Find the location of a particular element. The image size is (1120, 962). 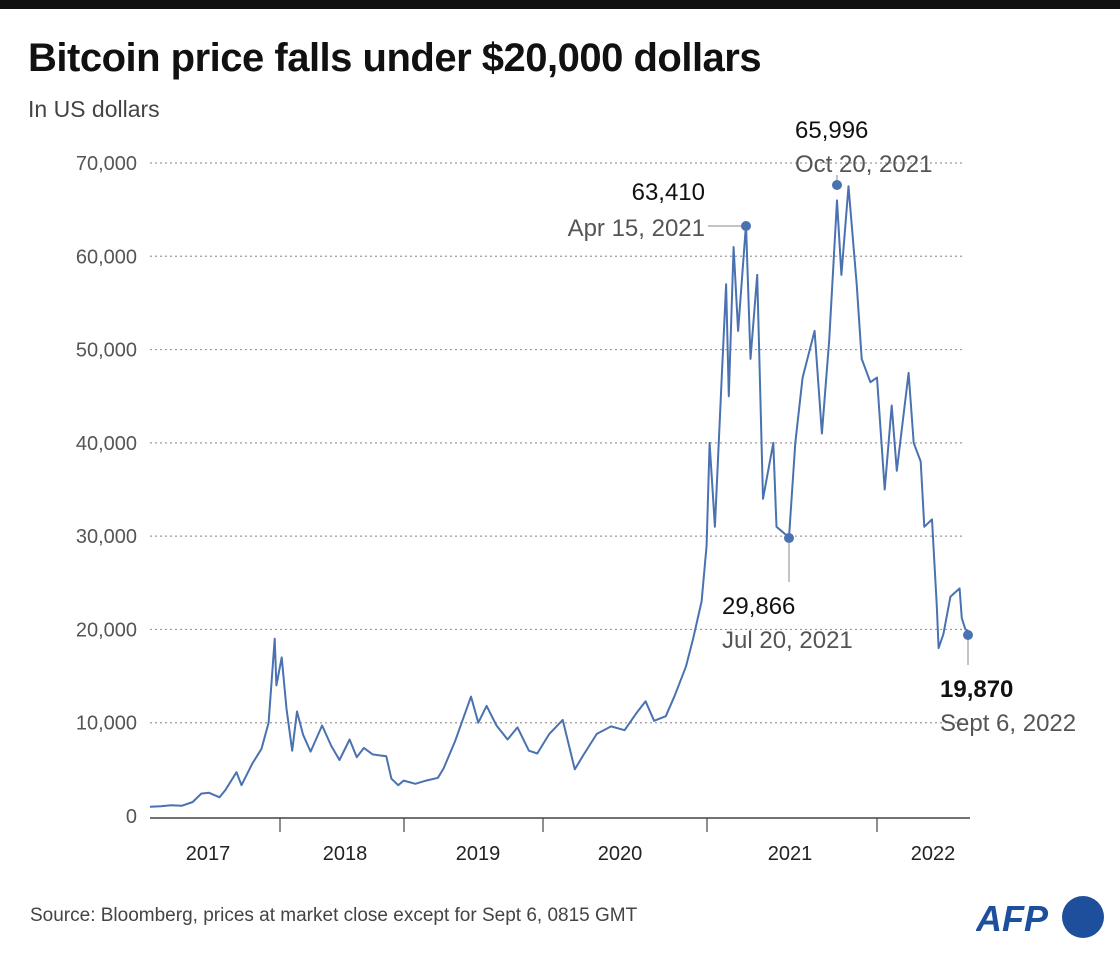

x-tick-label: 2019 is located at coordinates (478, 854).